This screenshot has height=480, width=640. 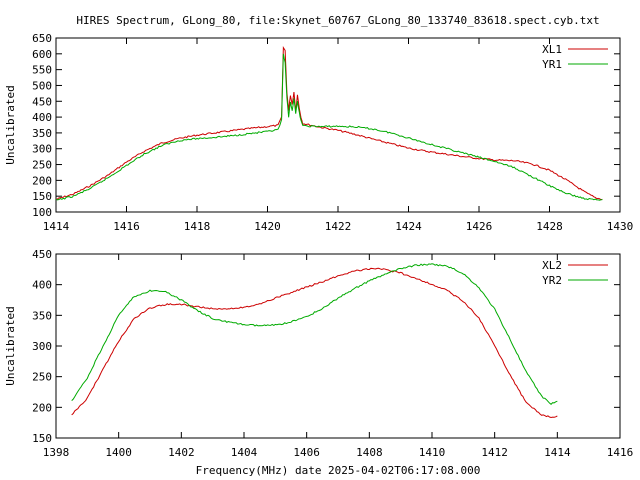 What do you see at coordinates (42, 212) in the screenshot?
I see `y-tick-label: 100` at bounding box center [42, 212].